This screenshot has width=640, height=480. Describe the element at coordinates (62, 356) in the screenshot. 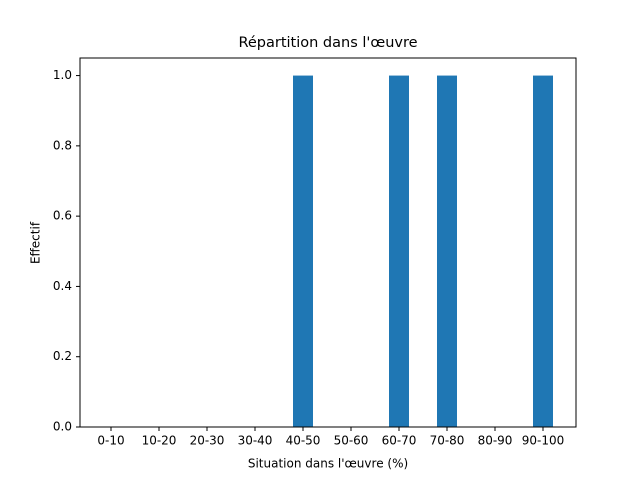

I see `y-tick-label: 0.2` at that location.